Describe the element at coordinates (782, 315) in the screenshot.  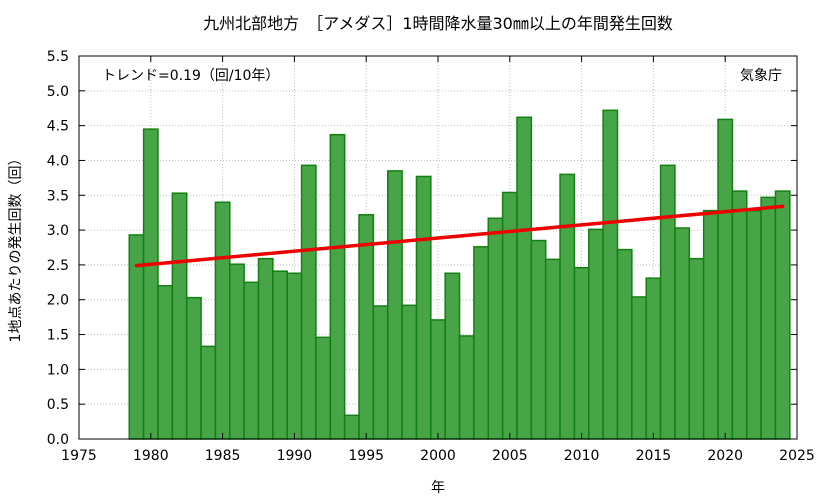
I see `bar-2024` at that location.